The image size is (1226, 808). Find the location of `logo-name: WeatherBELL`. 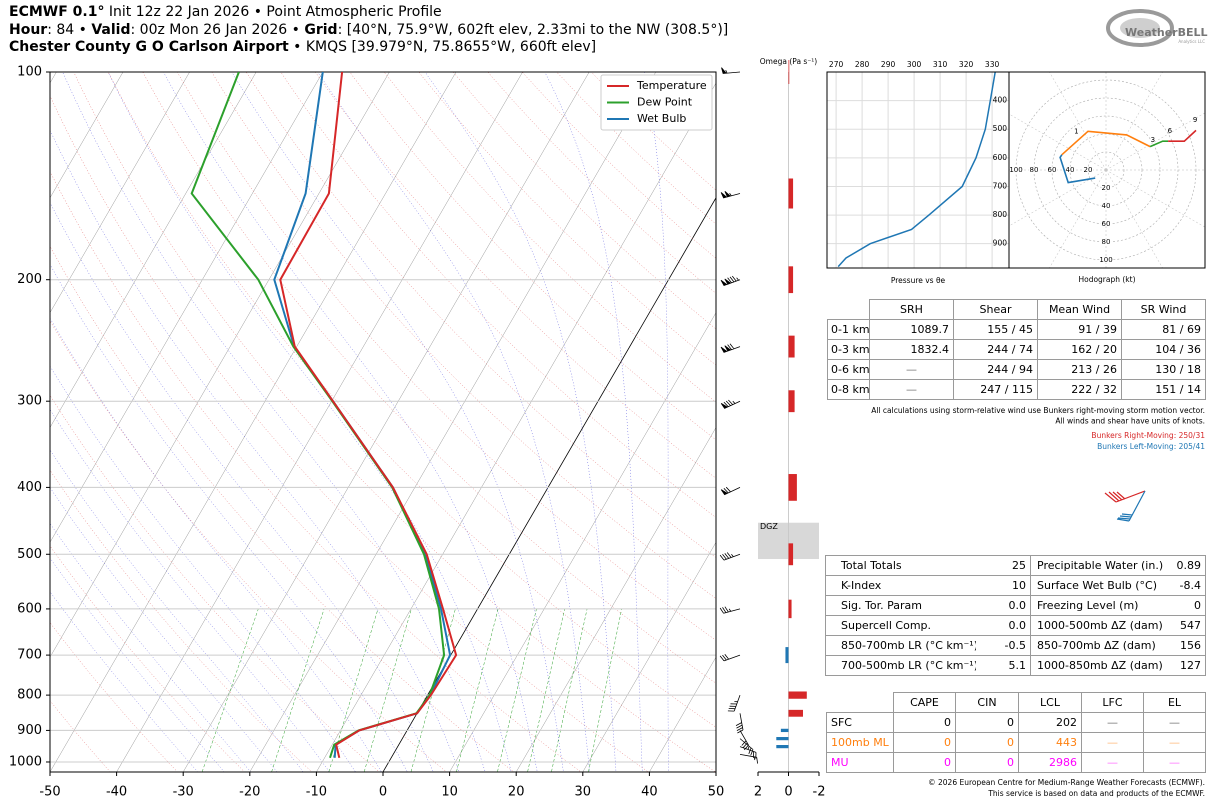

logo-name: WeatherBELL is located at coordinates (1166, 32).